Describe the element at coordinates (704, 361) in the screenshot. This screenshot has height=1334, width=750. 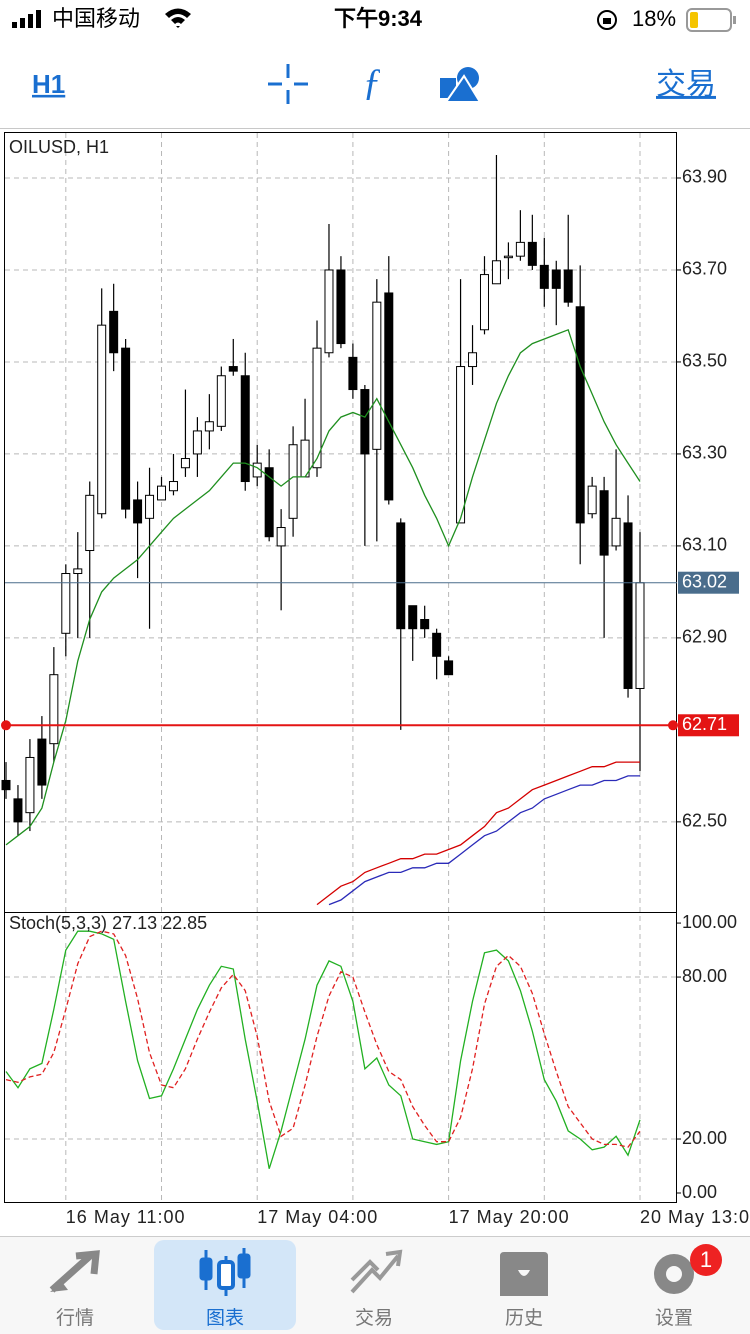
I see `y-tick-label: 63.50` at that location.